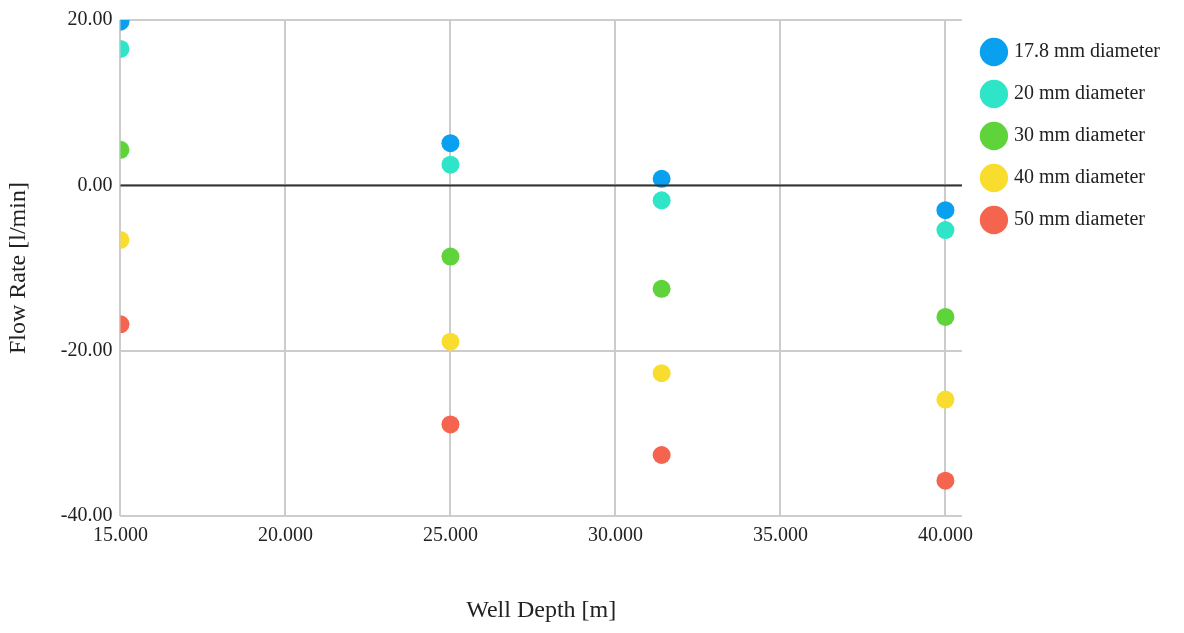  Describe the element at coordinates (450, 534) in the screenshot. I see `x-tick-label: 25.000` at that location.